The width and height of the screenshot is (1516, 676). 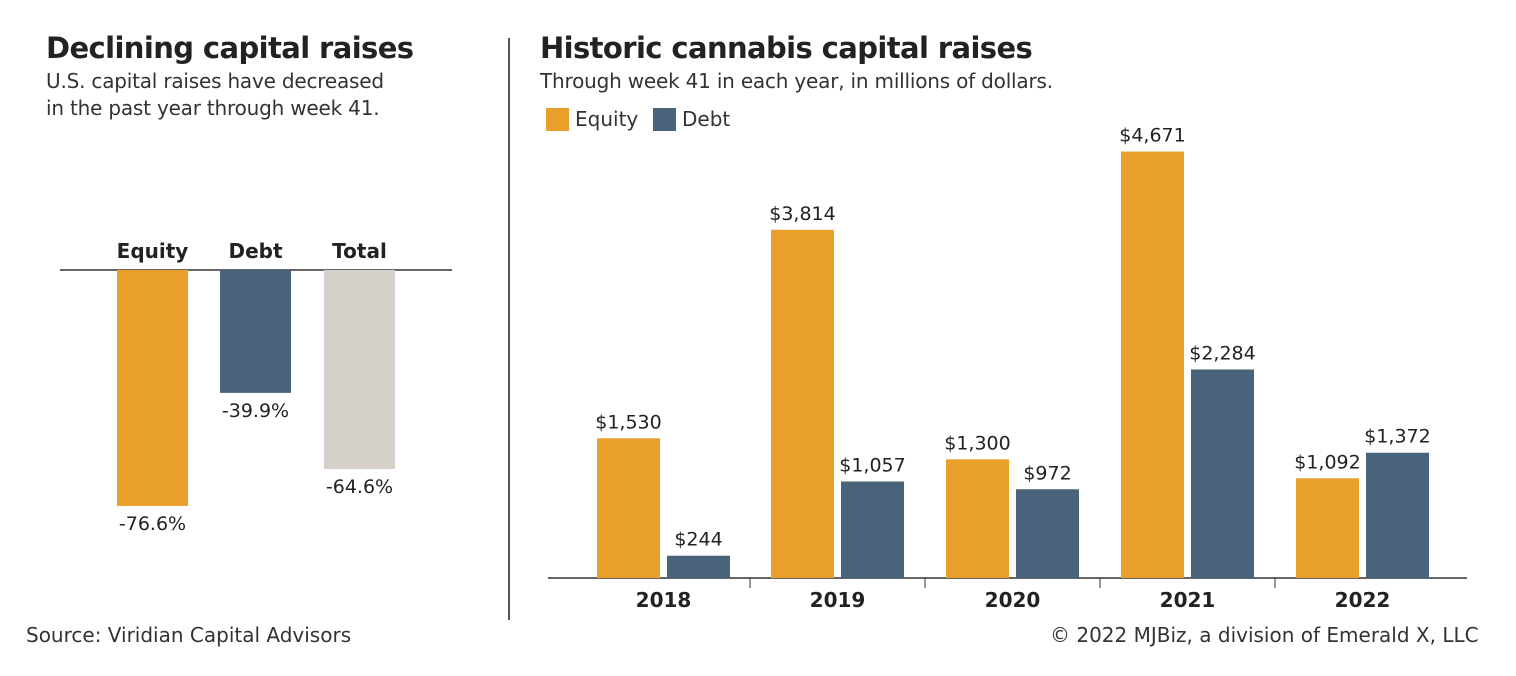 I want to click on right-value-label-debt-2019: $1,057, so click(x=872, y=465).